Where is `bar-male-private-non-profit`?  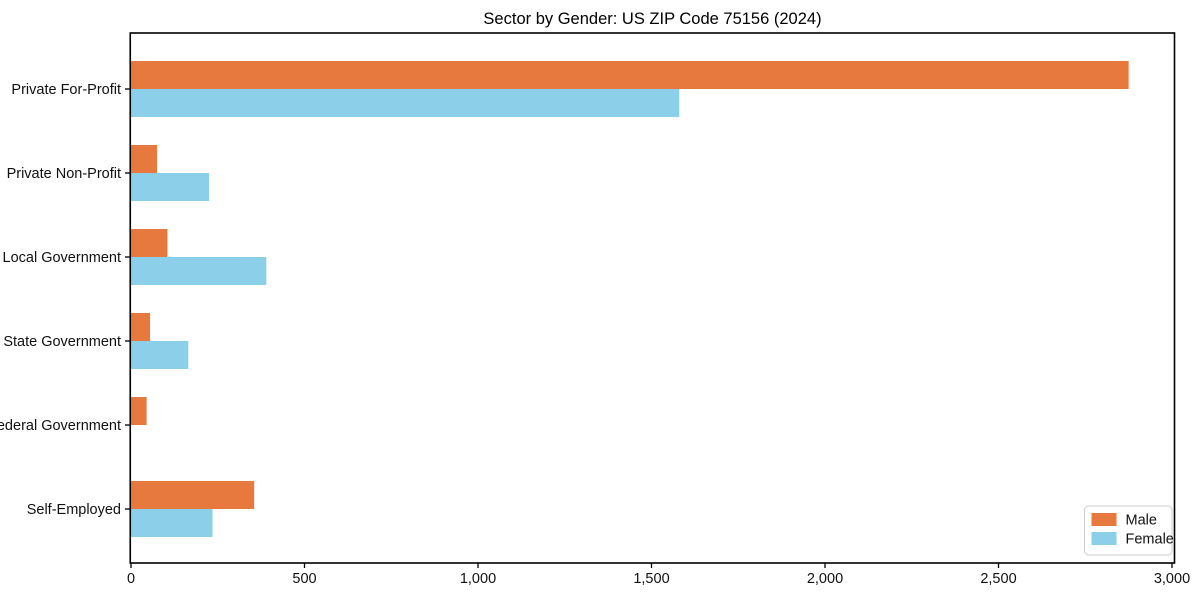 bar-male-private-non-profit is located at coordinates (144, 159).